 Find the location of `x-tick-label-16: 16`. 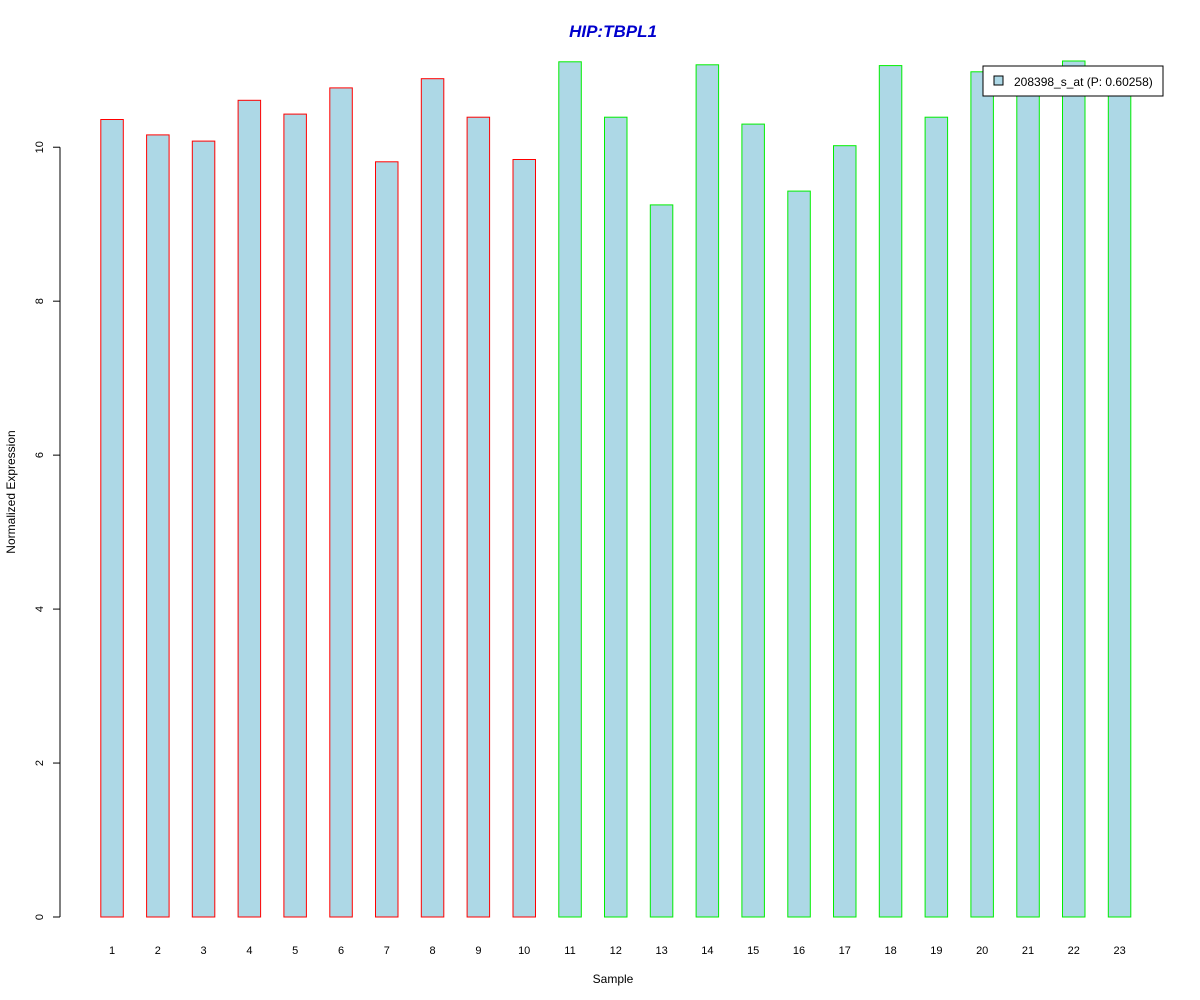

x-tick-label-16: 16 is located at coordinates (799, 951).